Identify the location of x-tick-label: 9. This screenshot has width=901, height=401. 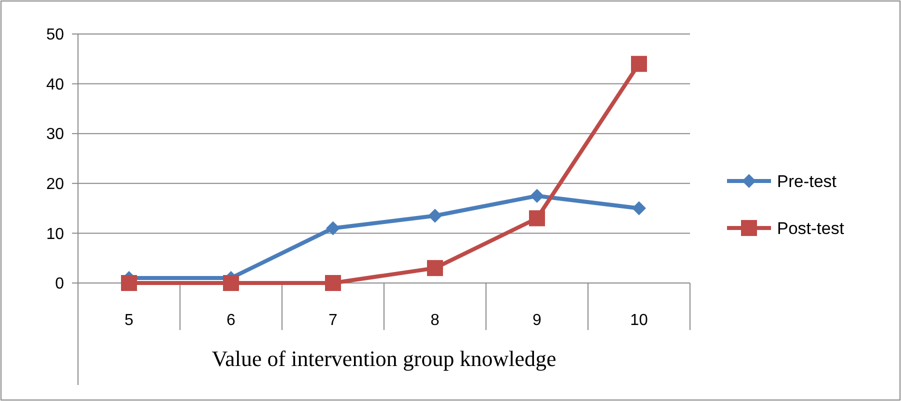
(537, 320).